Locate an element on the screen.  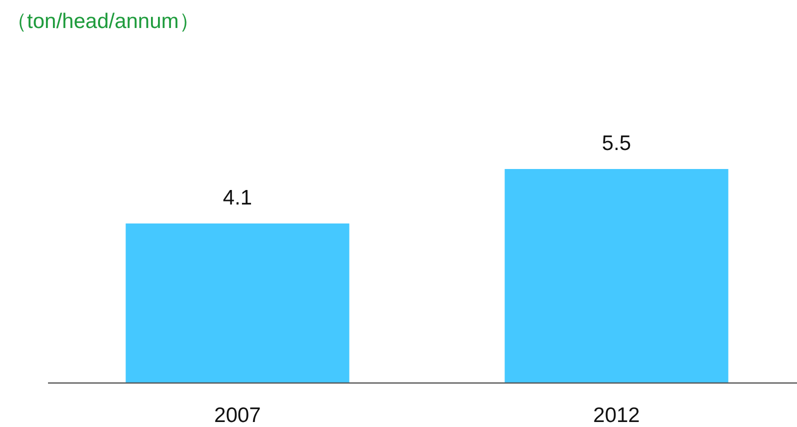
data-label: 4.1 is located at coordinates (237, 198).